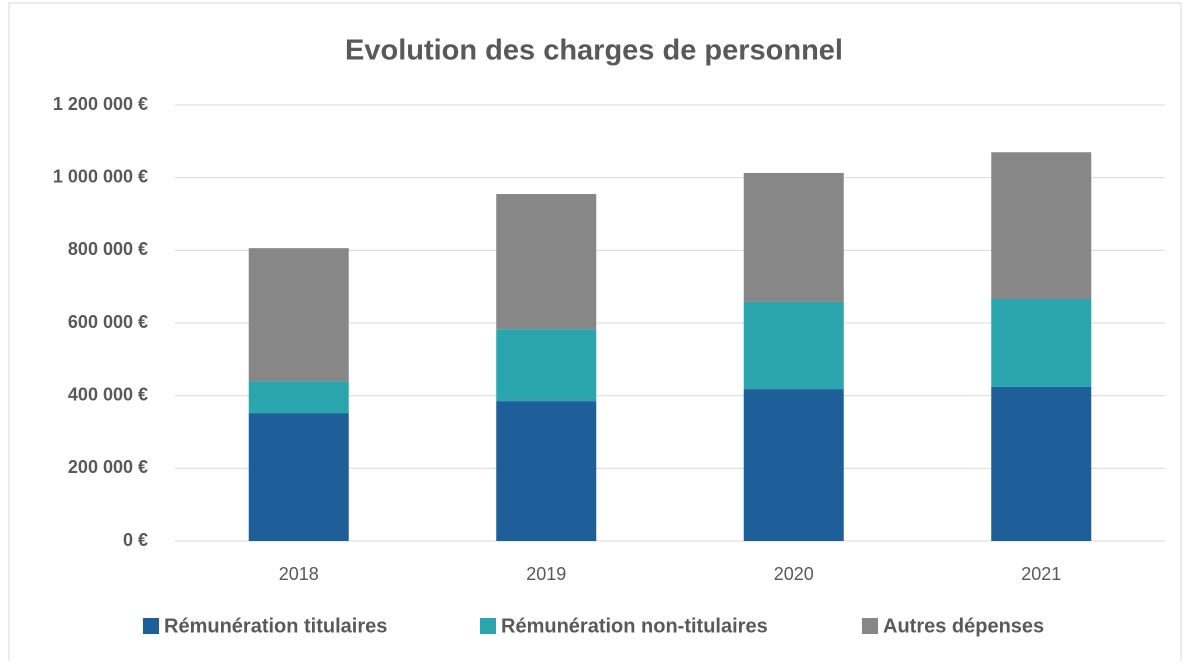 The height and width of the screenshot is (666, 1187). What do you see at coordinates (135, 540) in the screenshot?
I see `y-tick-label: 0 €` at bounding box center [135, 540].